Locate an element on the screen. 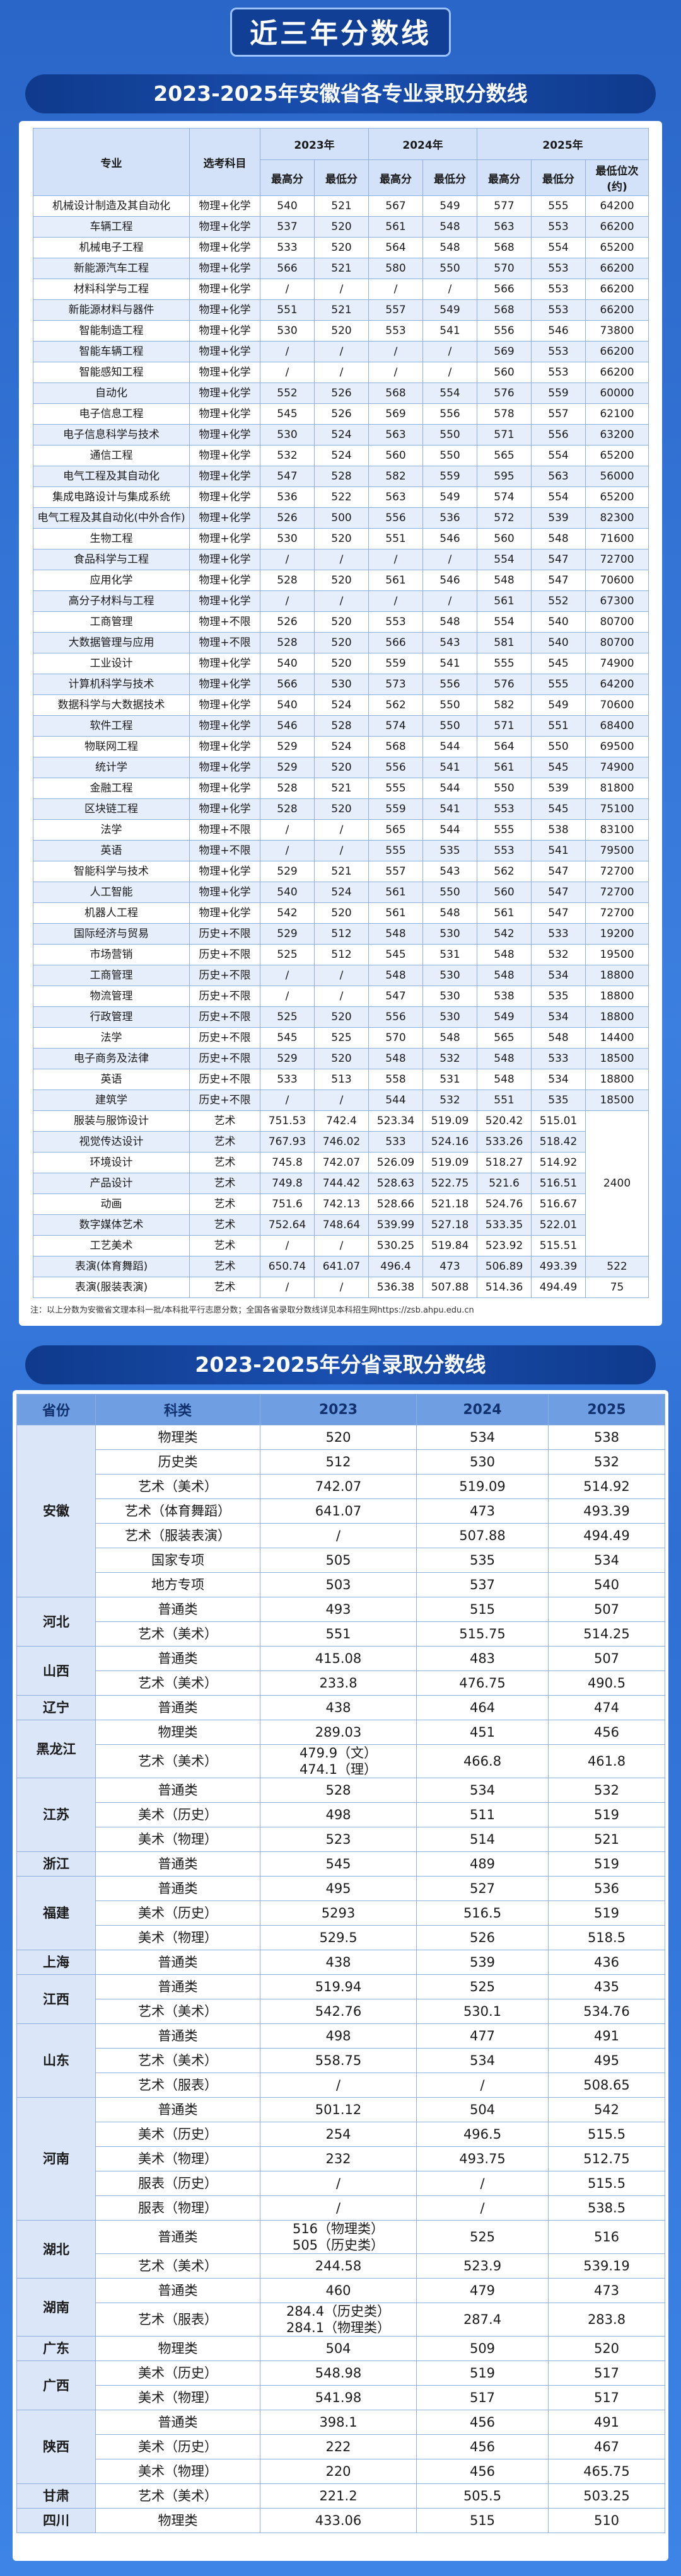 This screenshot has width=681, height=2576. table-cell: 562 is located at coordinates (396, 705).